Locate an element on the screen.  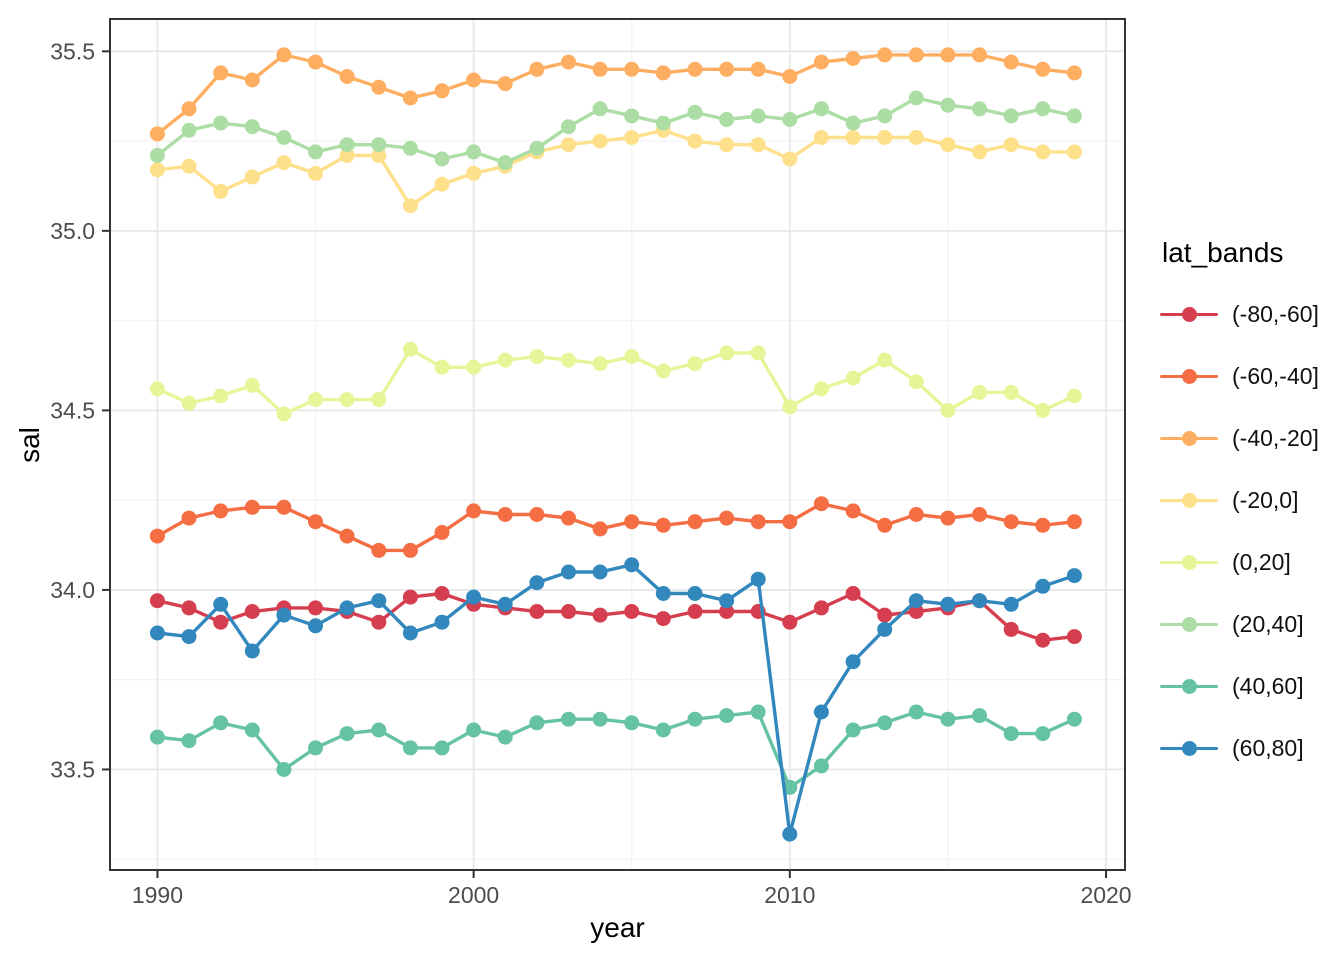
data-point-(40,60]-2018 is located at coordinates (1043, 734).